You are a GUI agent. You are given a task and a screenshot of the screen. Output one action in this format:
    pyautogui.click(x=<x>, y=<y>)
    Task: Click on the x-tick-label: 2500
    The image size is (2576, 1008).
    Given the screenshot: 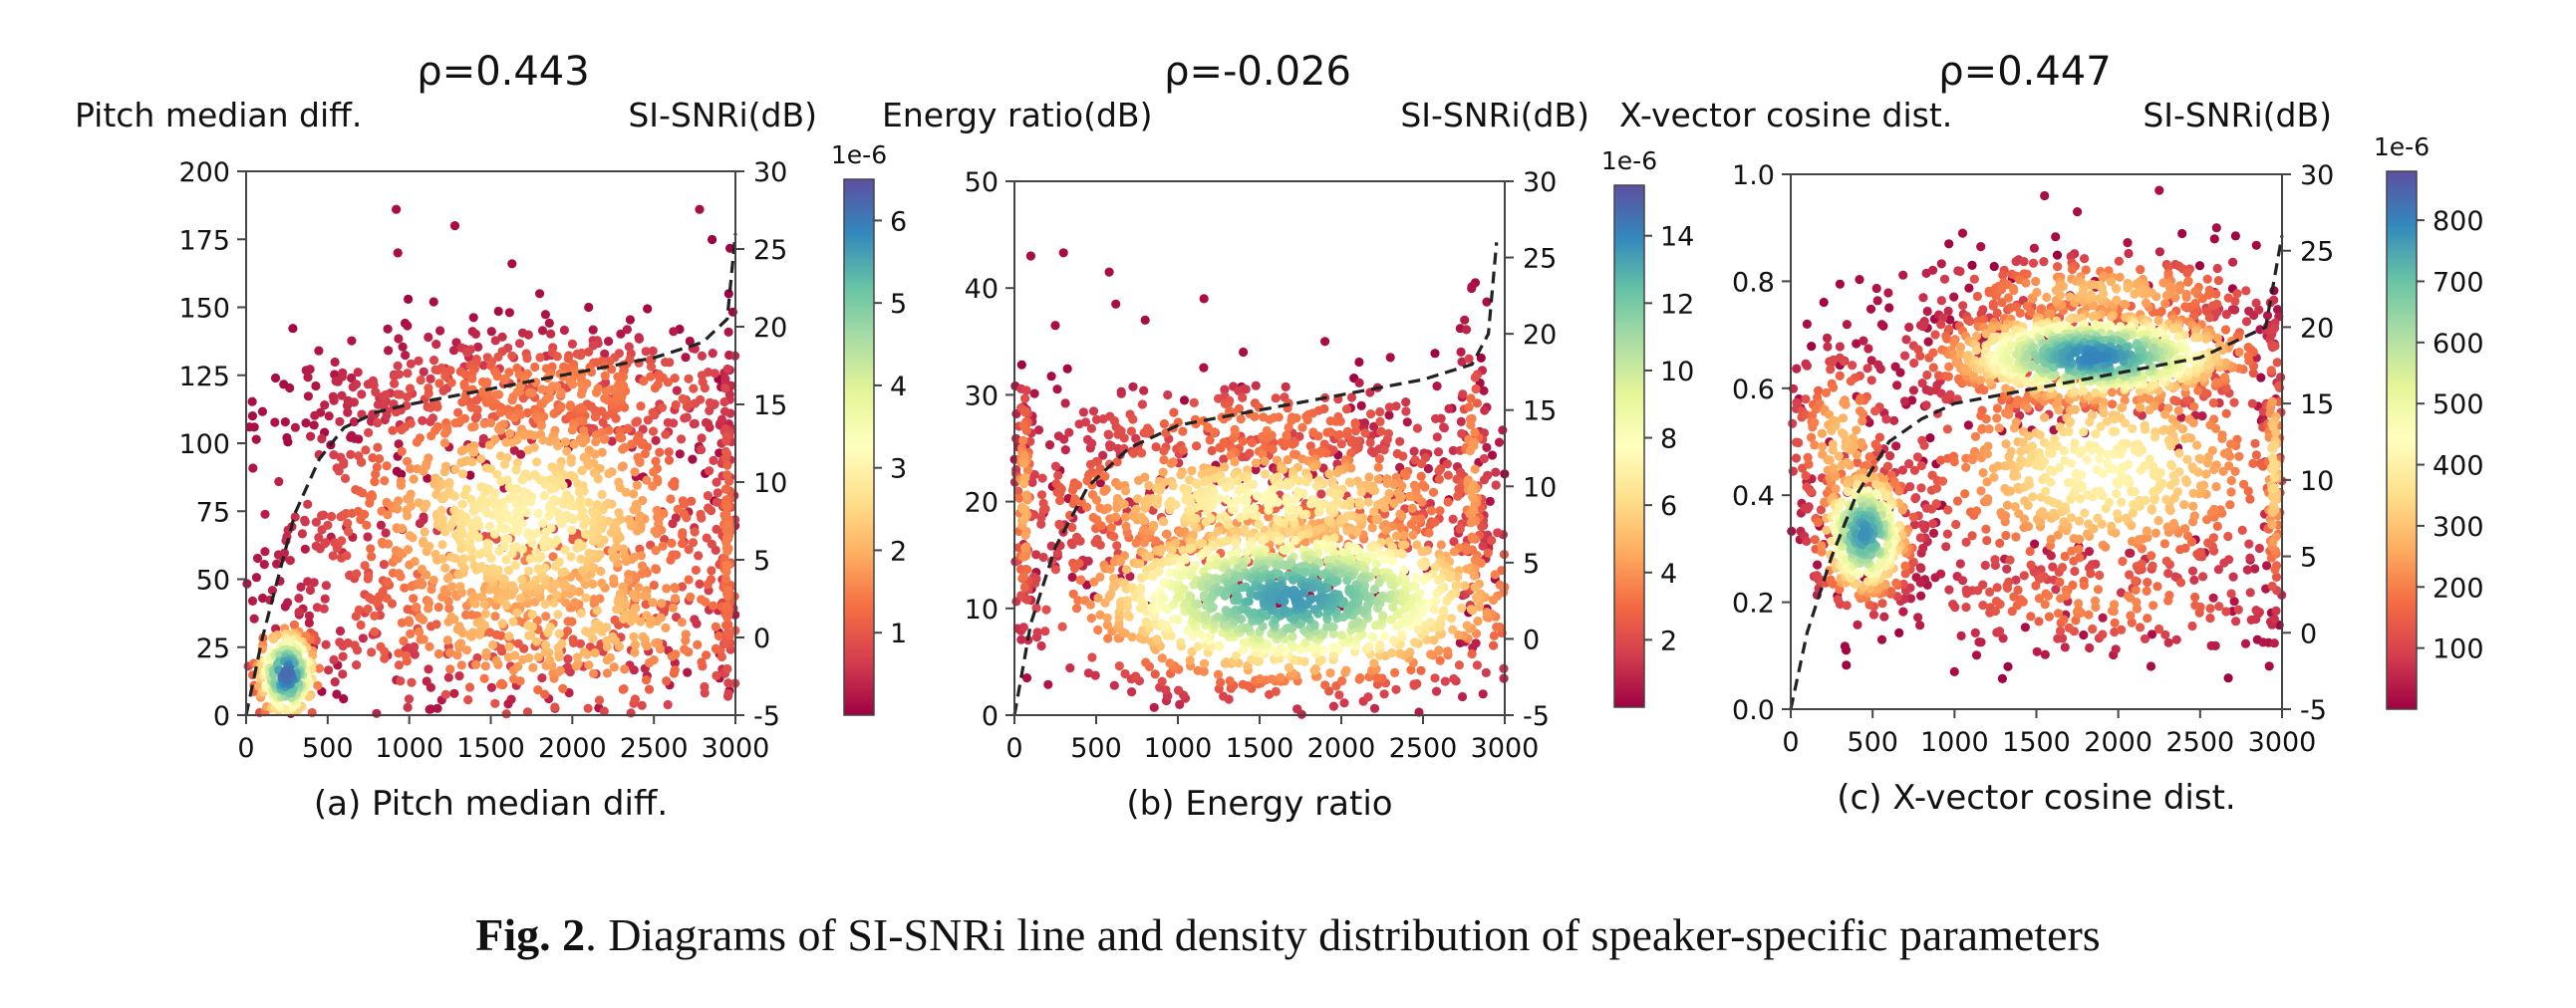 What is the action you would take?
    pyautogui.click(x=1423, y=748)
    